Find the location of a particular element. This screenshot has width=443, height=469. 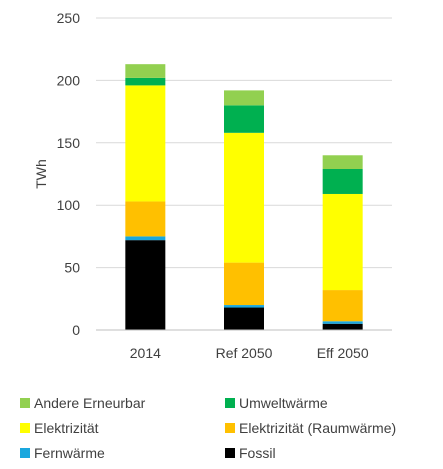

y-tick-label: 200 is located at coordinates (69, 80).